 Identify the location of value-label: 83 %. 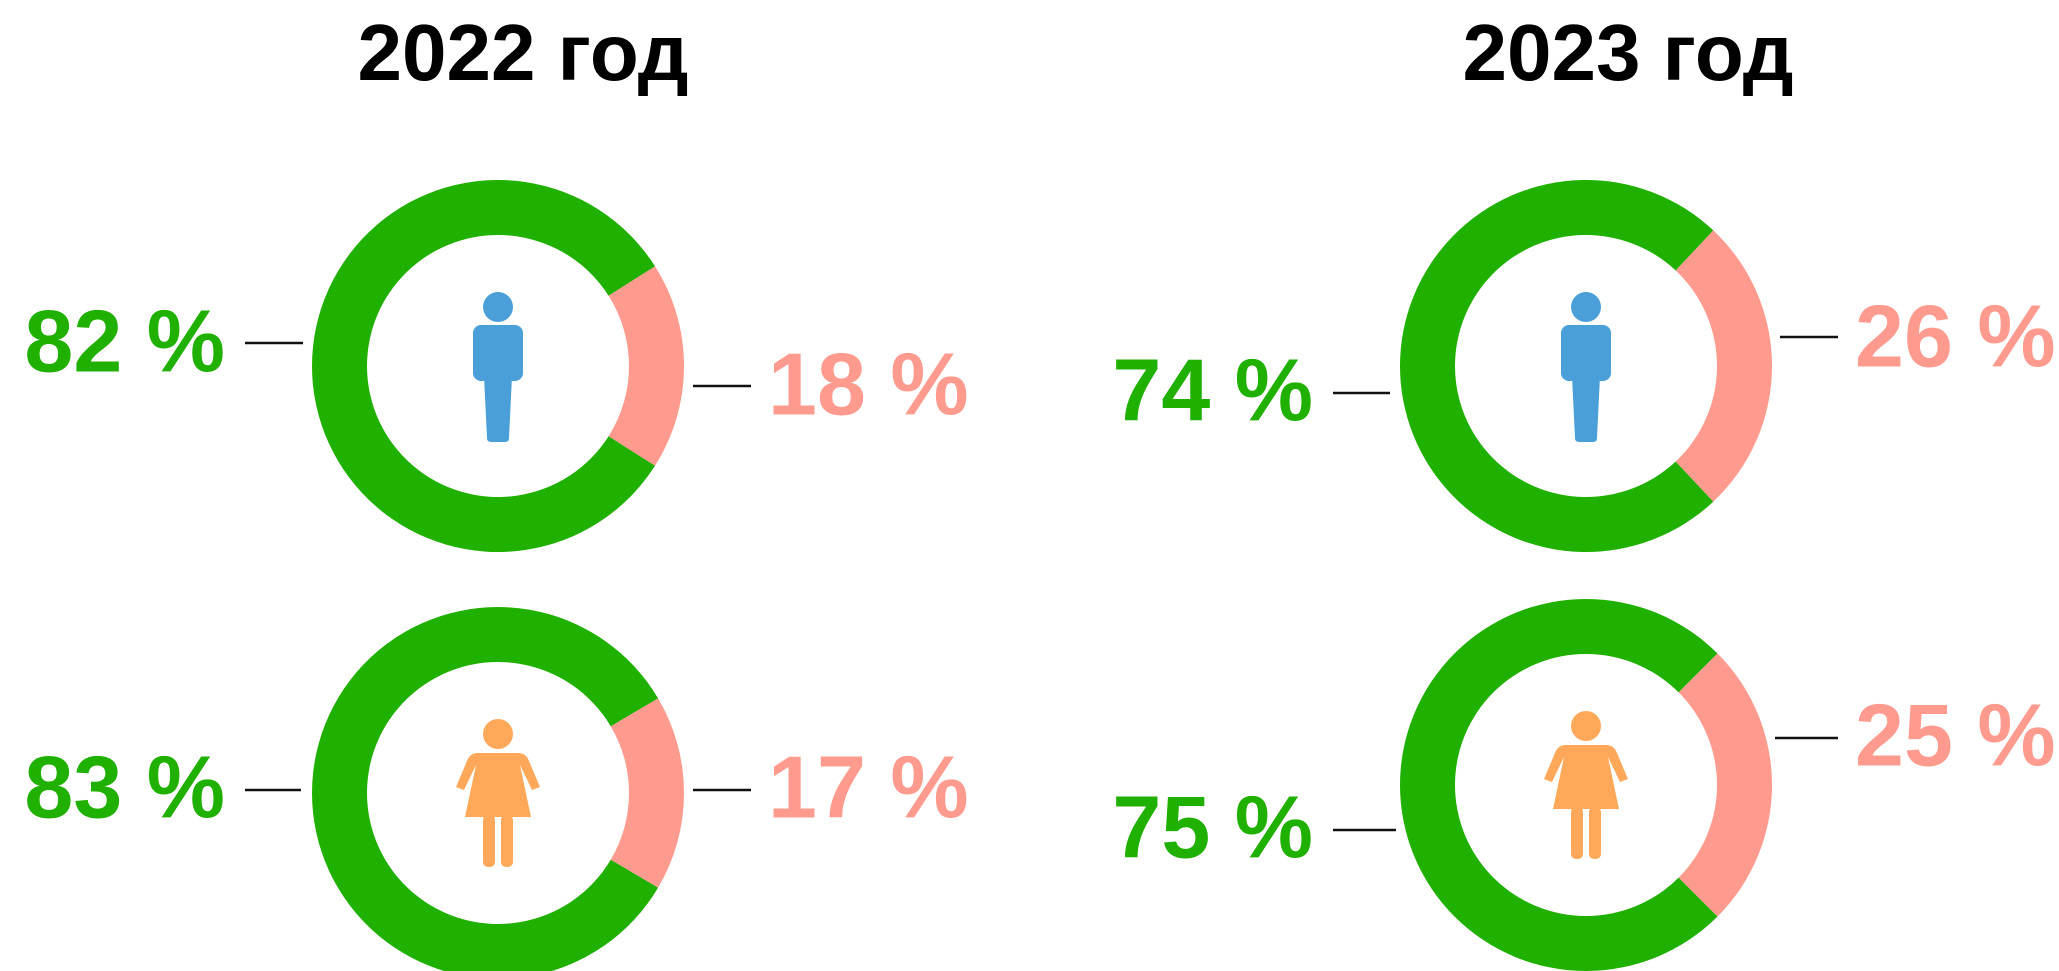
(124, 786).